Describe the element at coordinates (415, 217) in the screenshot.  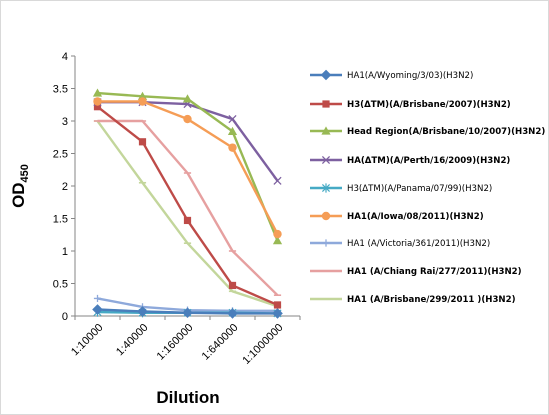
I see `legend-label: HA1(A/Iowa/08/2011)(H3N2)` at that location.